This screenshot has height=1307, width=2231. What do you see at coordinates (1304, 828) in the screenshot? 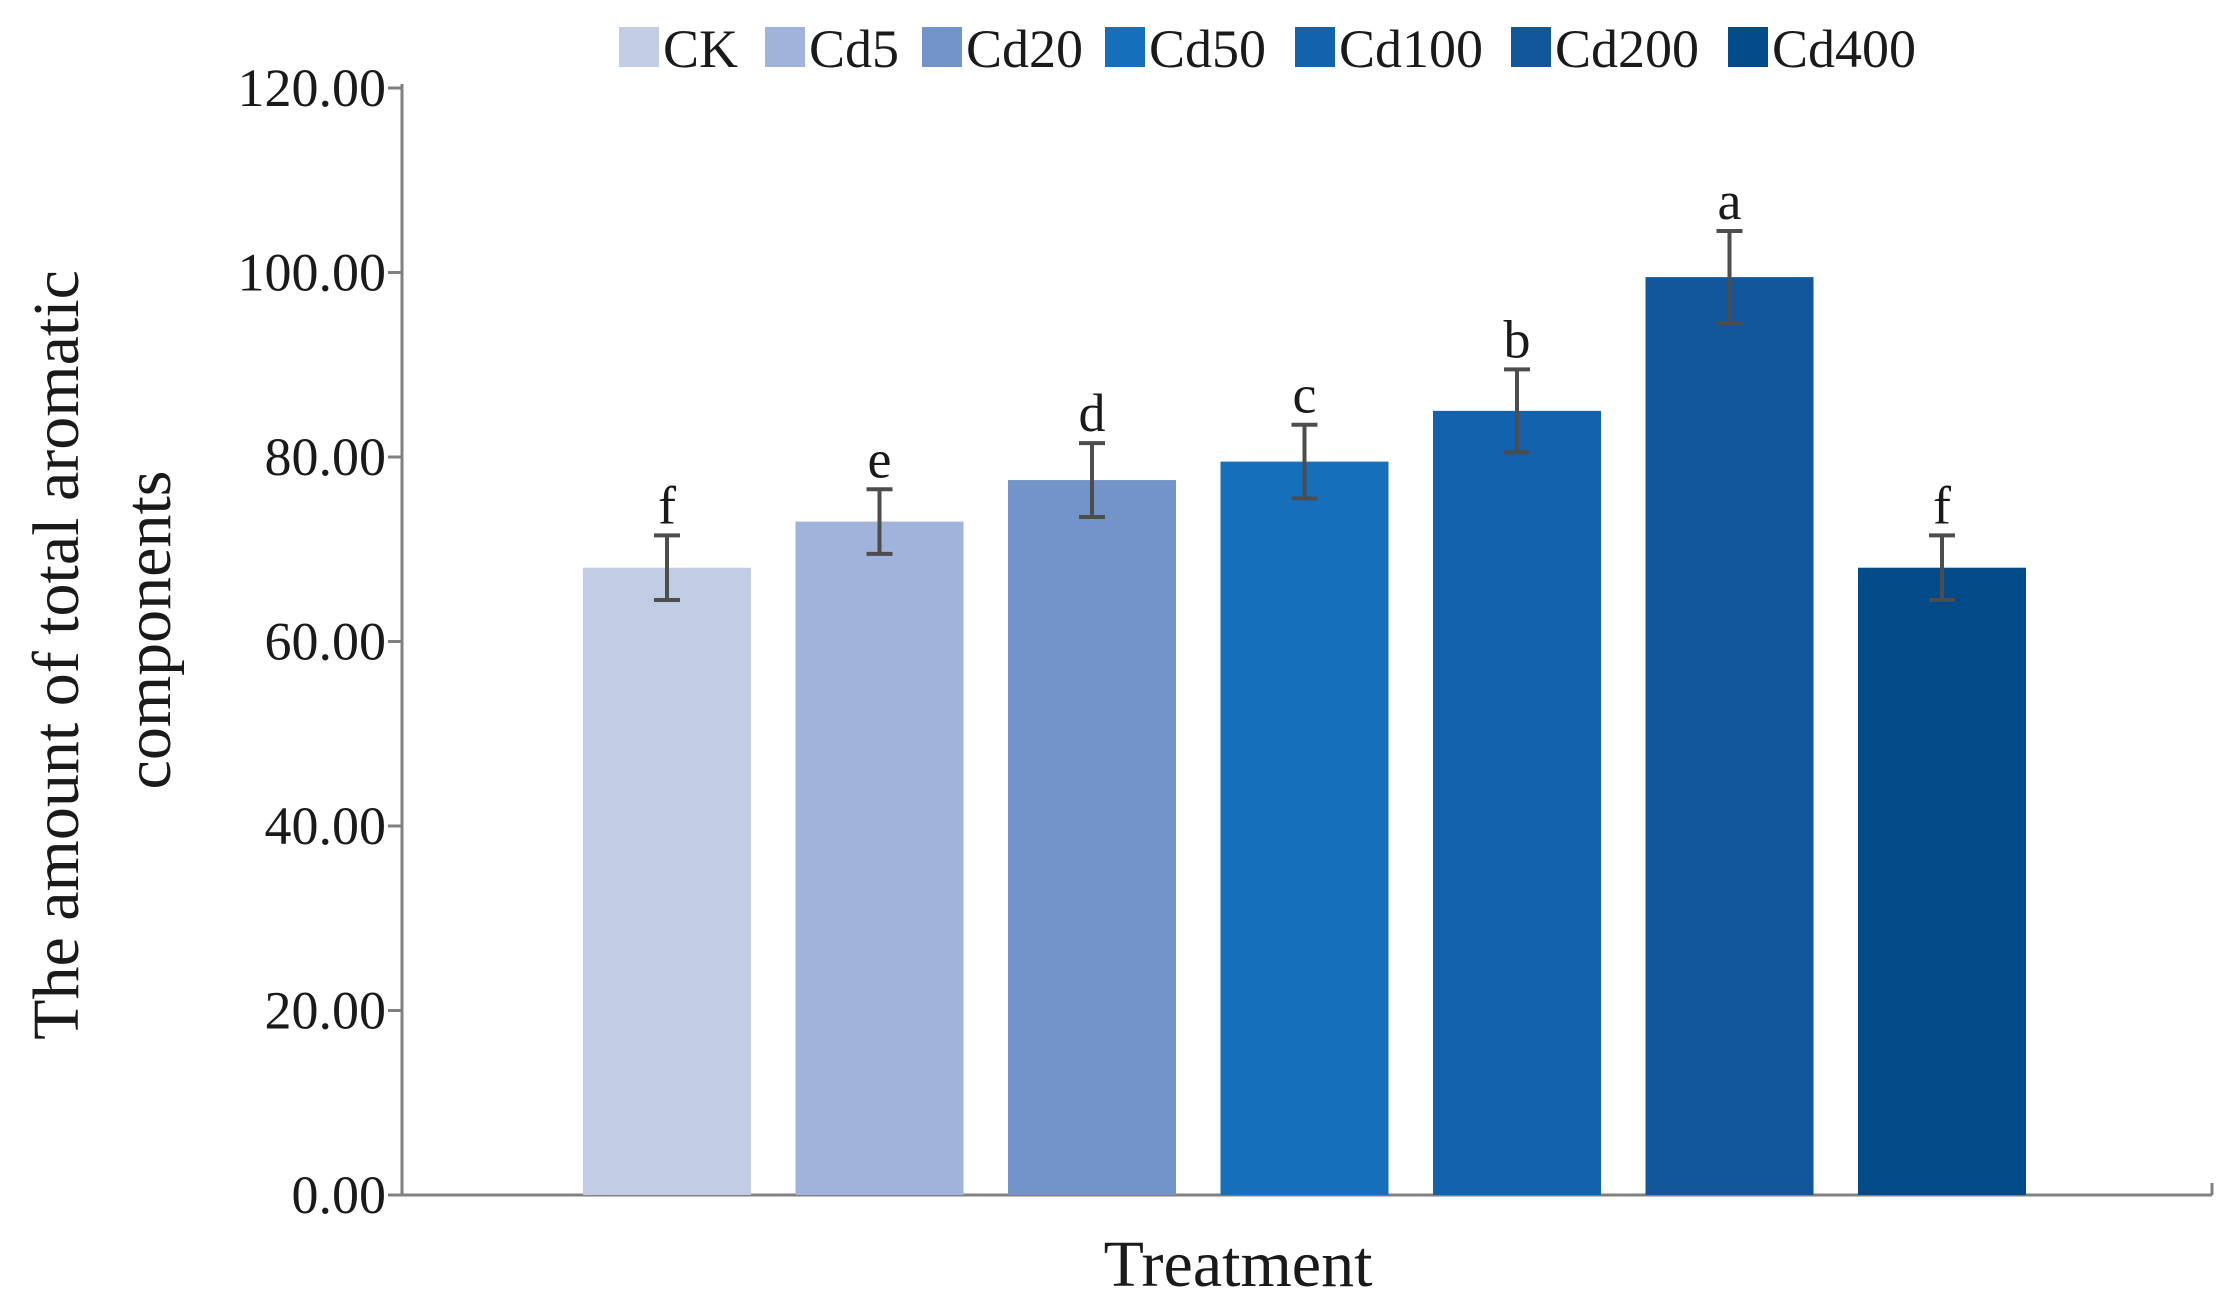
I see `bar-cd50` at bounding box center [1304, 828].